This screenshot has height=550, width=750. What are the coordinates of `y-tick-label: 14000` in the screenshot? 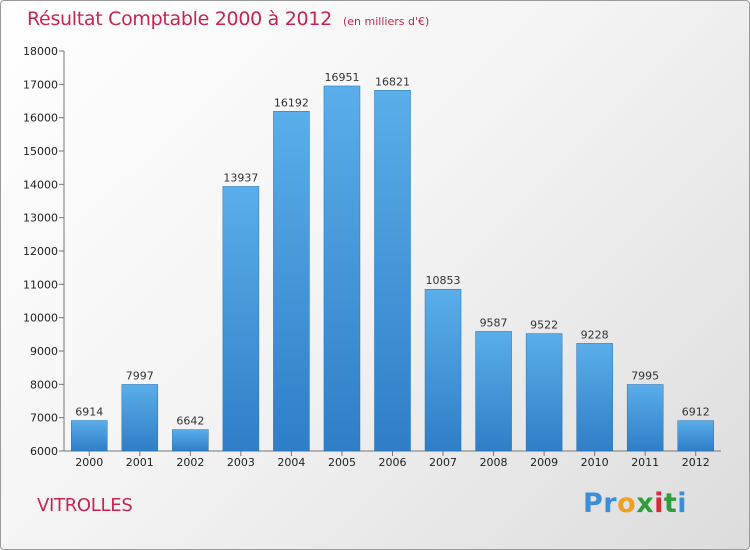 It's located at (40, 184).